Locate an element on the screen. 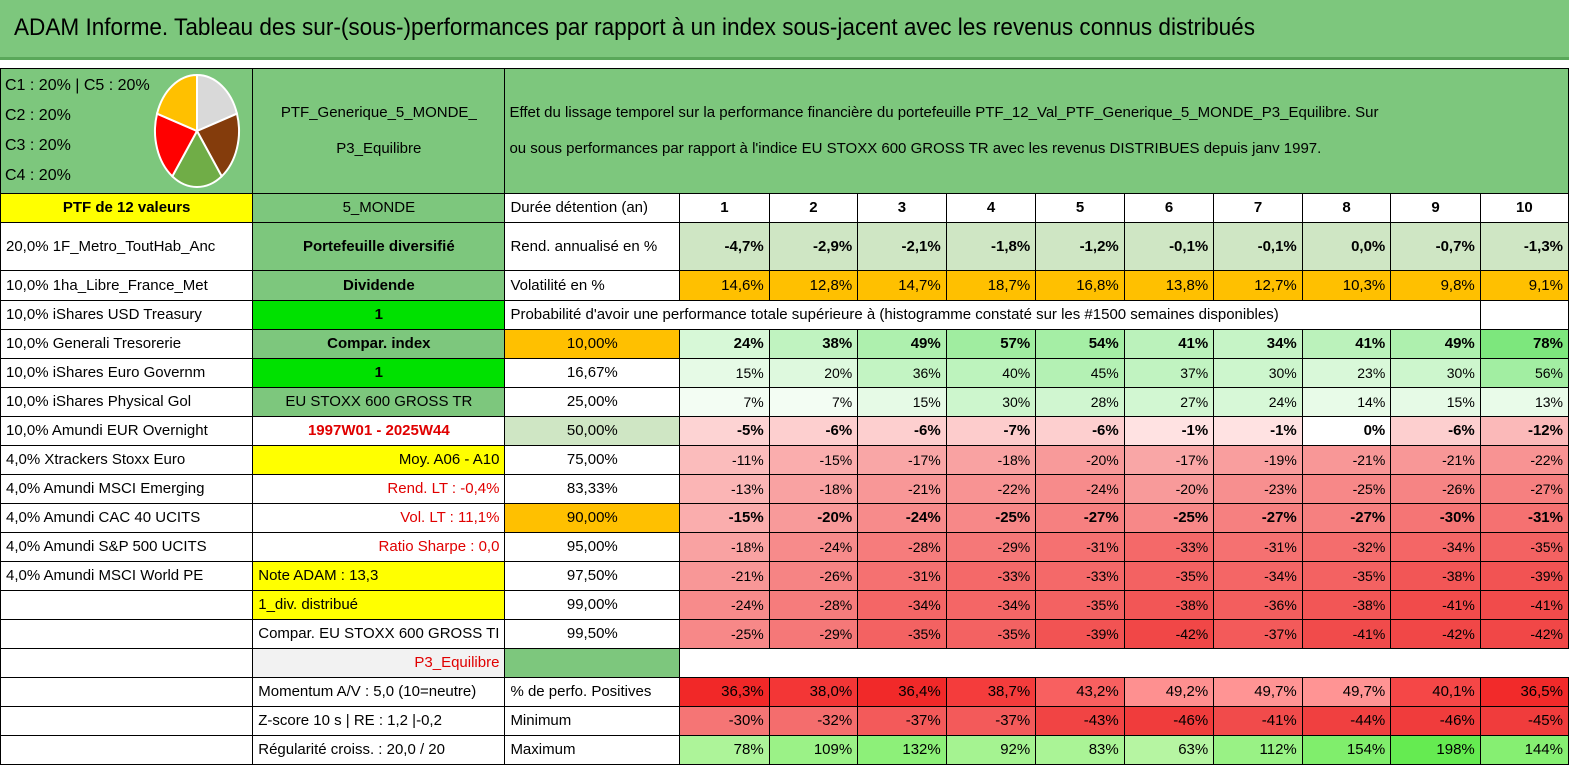 This screenshot has height=782, width=1569. momentum: Momentum A/V : 5,0 (10=neutre) is located at coordinates (379, 692).